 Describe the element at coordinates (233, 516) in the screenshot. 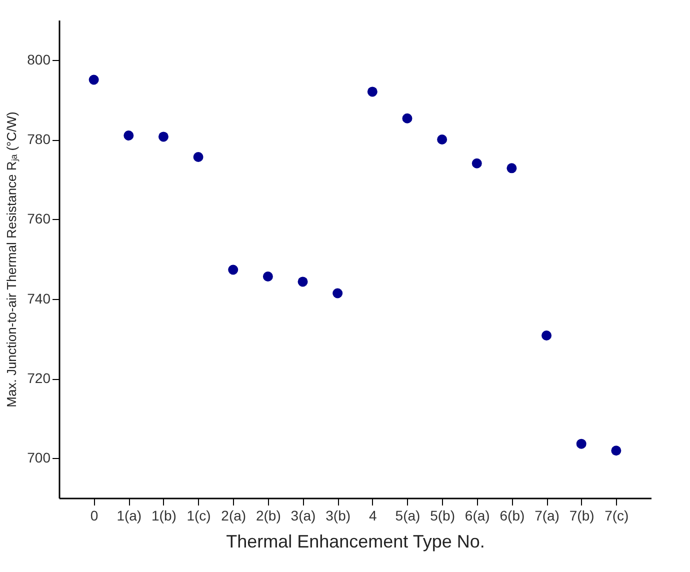

I see `x-tick-label: 2(a)` at that location.